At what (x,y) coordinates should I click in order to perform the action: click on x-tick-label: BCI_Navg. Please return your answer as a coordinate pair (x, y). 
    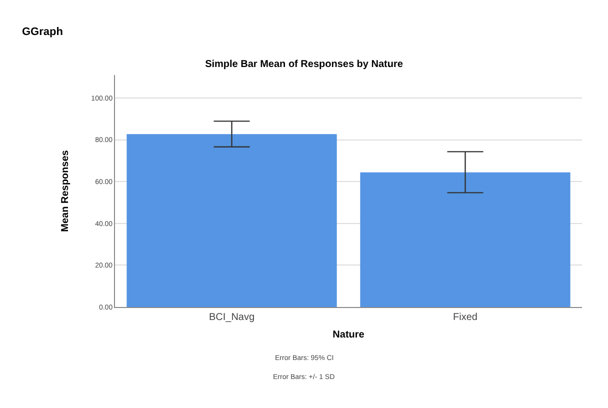
    Looking at the image, I should click on (231, 317).